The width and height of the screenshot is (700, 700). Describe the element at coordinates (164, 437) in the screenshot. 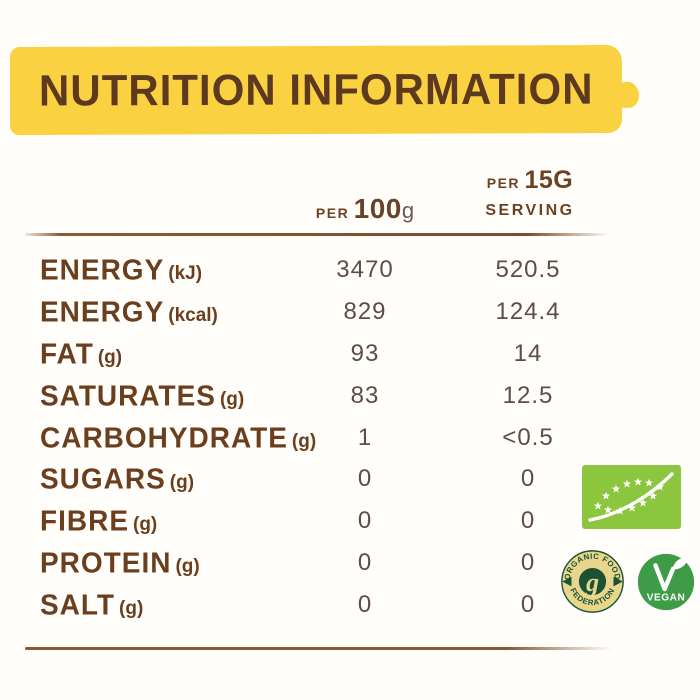

I see `nutrient-name: CARBOHYDRATE` at that location.